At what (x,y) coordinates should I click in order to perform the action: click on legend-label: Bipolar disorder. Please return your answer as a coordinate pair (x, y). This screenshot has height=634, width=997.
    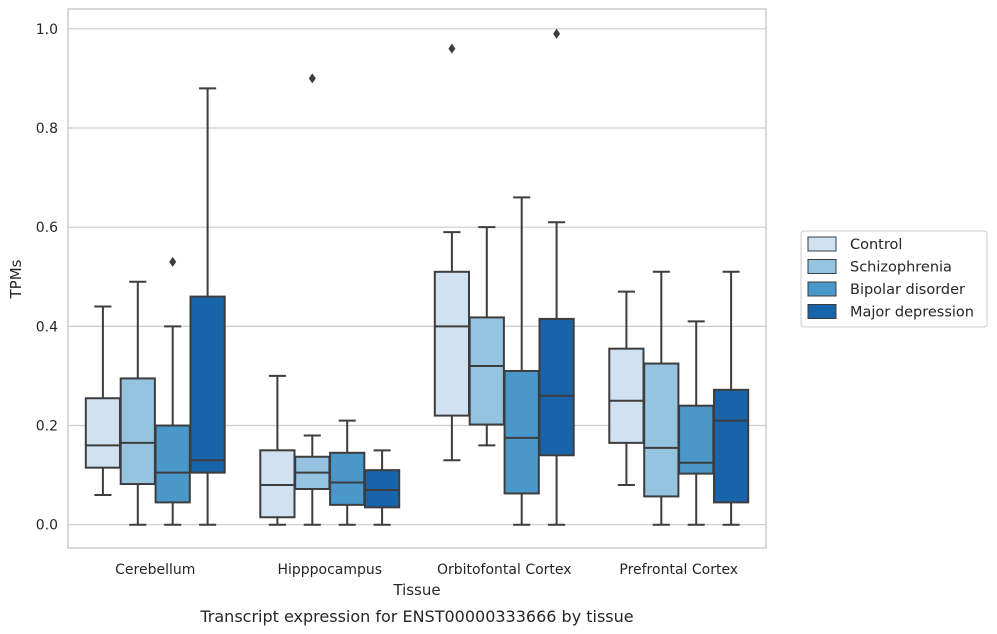
    Looking at the image, I should click on (907, 290).